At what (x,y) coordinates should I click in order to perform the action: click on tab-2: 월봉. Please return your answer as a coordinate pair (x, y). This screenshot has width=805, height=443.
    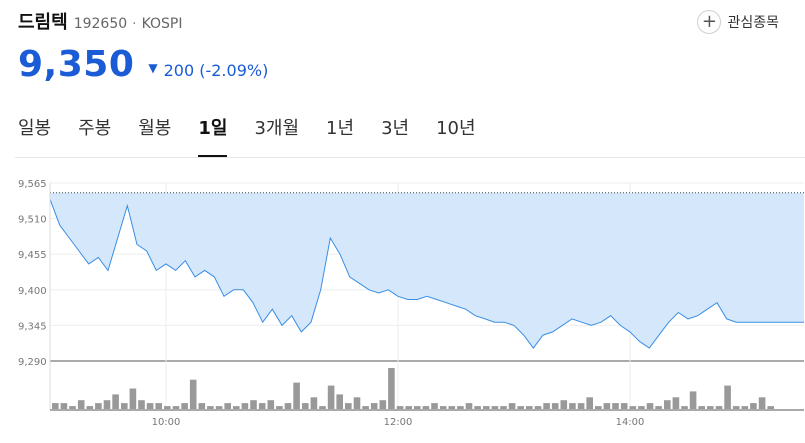
    Looking at the image, I should click on (155, 128).